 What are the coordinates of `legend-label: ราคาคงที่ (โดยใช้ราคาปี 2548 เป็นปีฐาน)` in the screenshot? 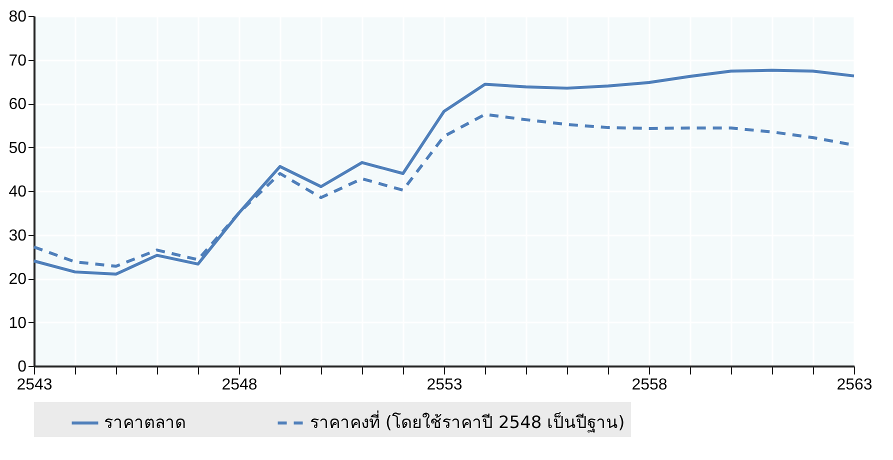 It's located at (467, 421).